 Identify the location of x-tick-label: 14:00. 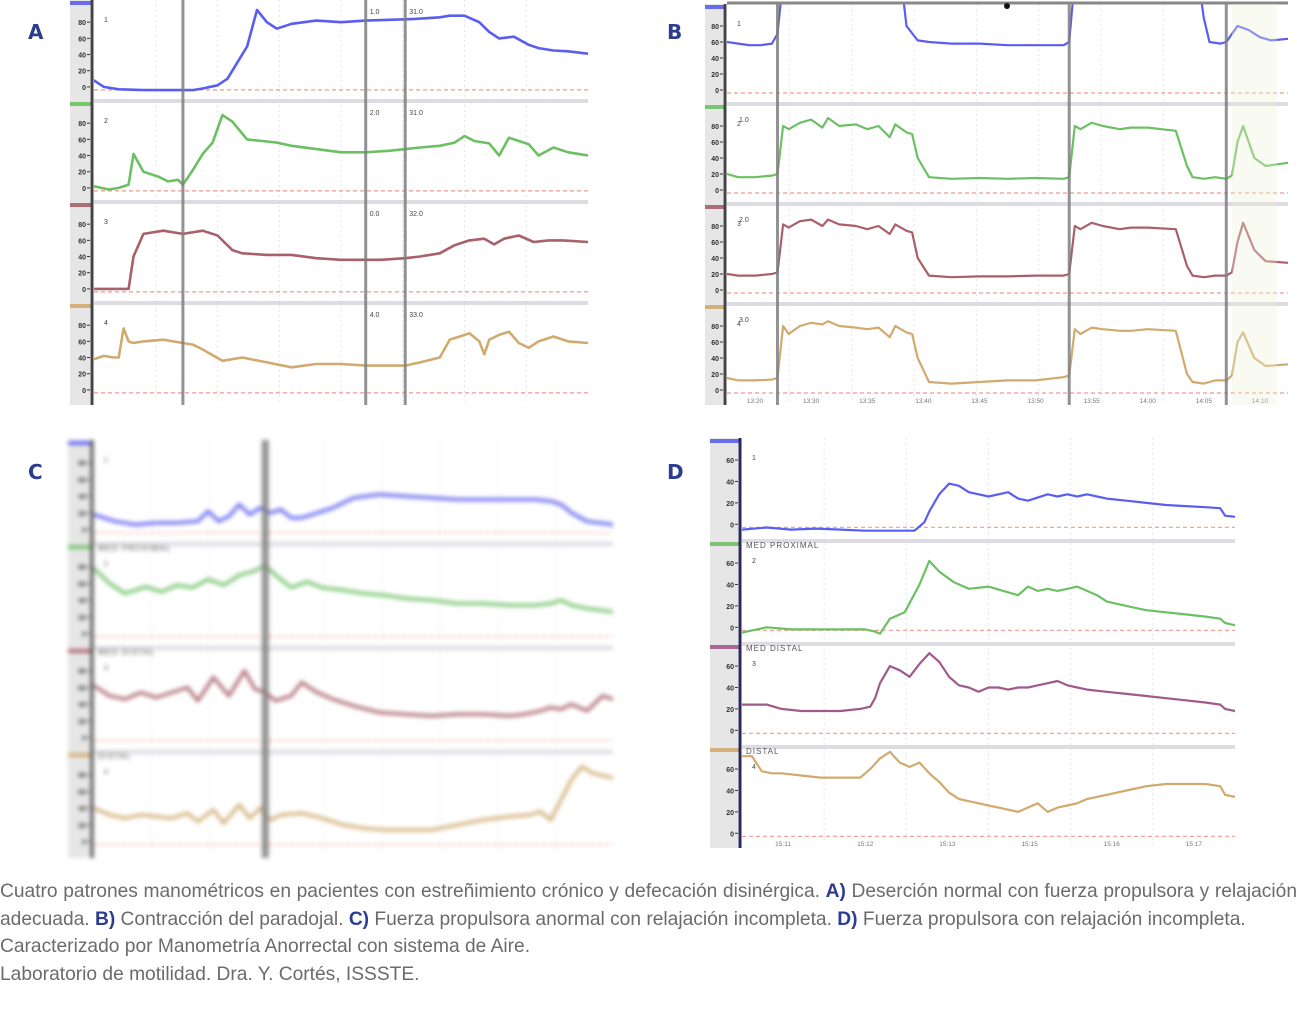
(1148, 401).